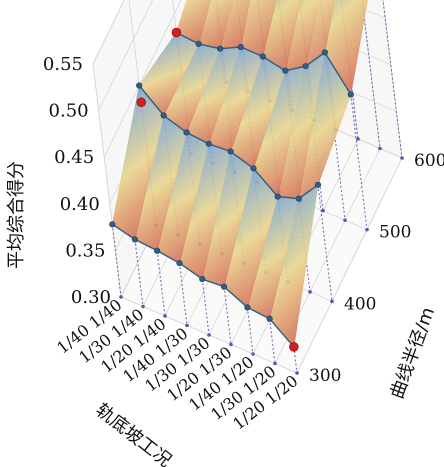  I want to click on y-tick-label: 400, so click(360, 304).